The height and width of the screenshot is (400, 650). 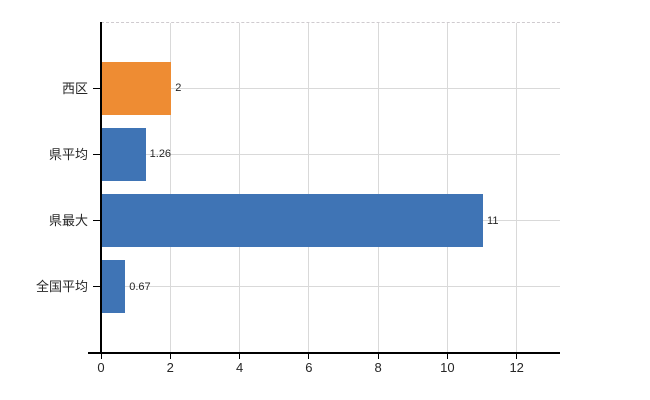 I want to click on category-label: 西区, so click(x=74, y=88).